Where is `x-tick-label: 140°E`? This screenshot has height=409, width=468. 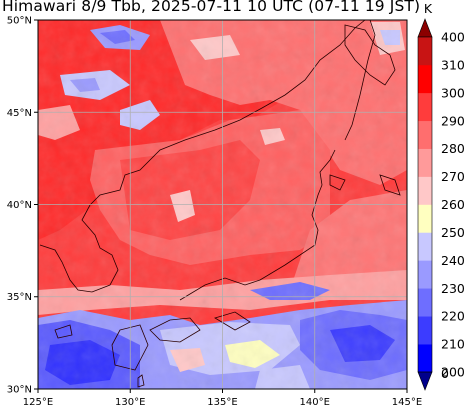 x-tick-label: 140°E is located at coordinates (315, 402).